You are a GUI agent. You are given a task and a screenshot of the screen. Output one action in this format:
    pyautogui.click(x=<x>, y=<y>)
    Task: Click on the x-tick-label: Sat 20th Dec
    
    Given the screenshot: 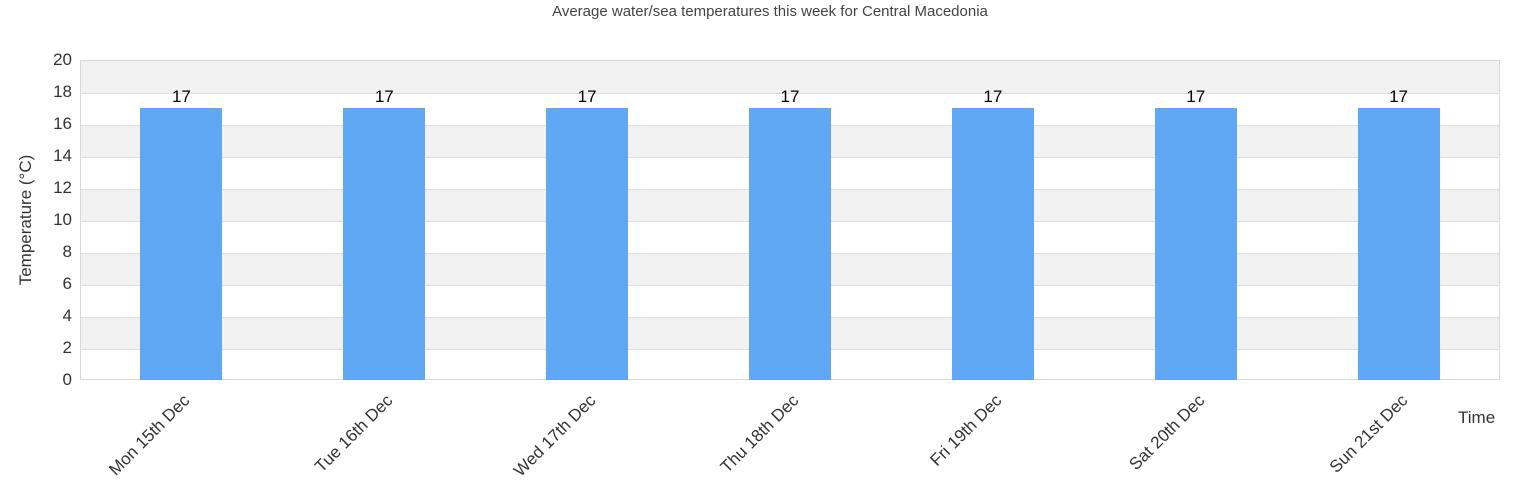 What is the action you would take?
    pyautogui.click(x=1167, y=432)
    